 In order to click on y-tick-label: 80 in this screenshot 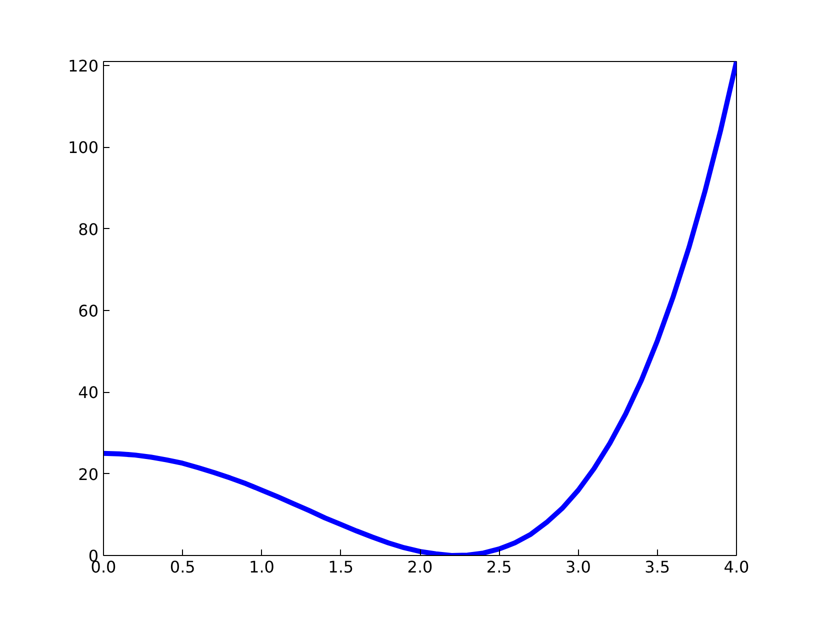, I will do `click(88, 229)`.